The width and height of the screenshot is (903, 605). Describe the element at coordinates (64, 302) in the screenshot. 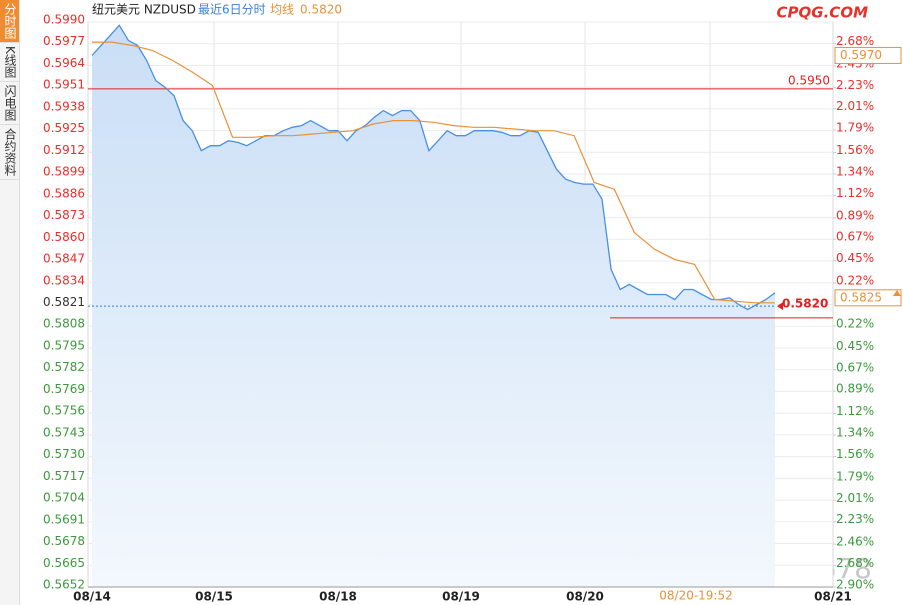

I see `y-tick-label: 0.5821` at that location.